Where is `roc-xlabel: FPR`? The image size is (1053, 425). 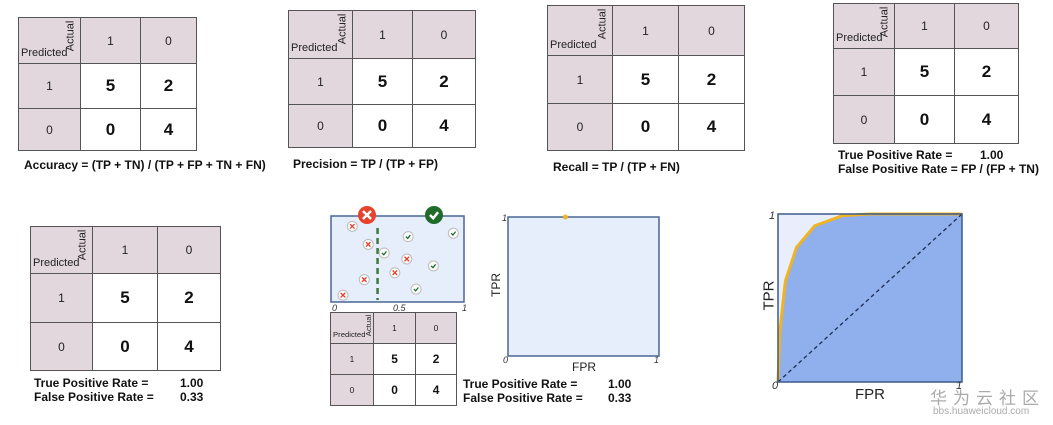 roc-xlabel: FPR is located at coordinates (870, 394).